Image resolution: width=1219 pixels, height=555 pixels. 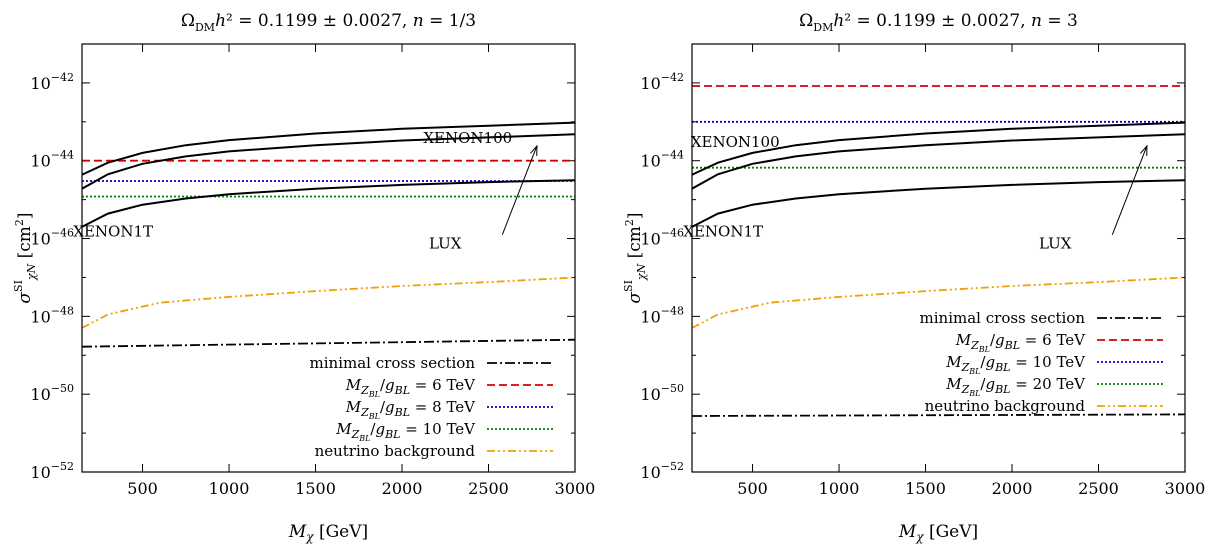 What do you see at coordinates (405, 431) in the screenshot?
I see `legend-label-3: MZBL/gBL = 10 TeV` at bounding box center [405, 431].